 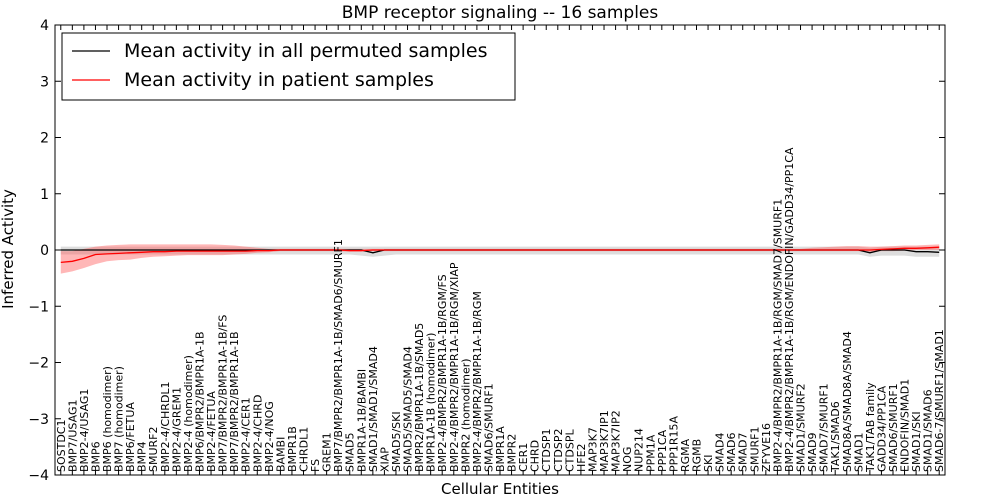 What do you see at coordinates (731, 452) in the screenshot?
I see `x-tick-label: SMAD6` at bounding box center [731, 452].